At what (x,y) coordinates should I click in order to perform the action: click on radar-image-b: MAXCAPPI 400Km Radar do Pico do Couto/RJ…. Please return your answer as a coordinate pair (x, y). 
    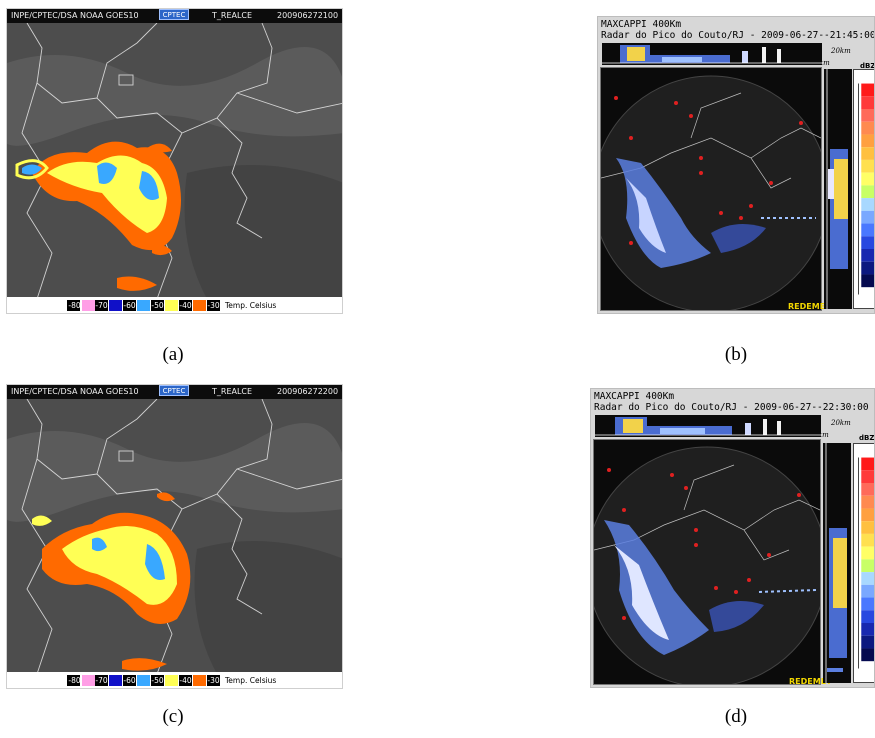
    Looking at the image, I should click on (736, 165).